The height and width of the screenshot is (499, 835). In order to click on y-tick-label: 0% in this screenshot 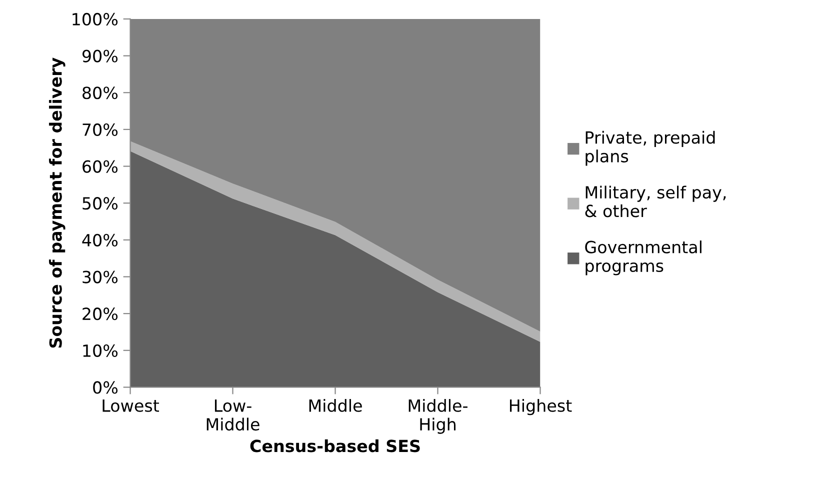, I will do `click(105, 387)`.